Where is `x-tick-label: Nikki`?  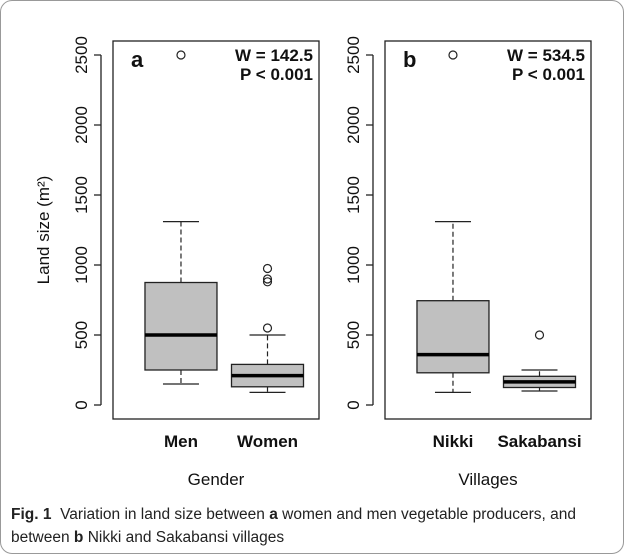
x-tick-label: Nikki is located at coordinates (453, 441).